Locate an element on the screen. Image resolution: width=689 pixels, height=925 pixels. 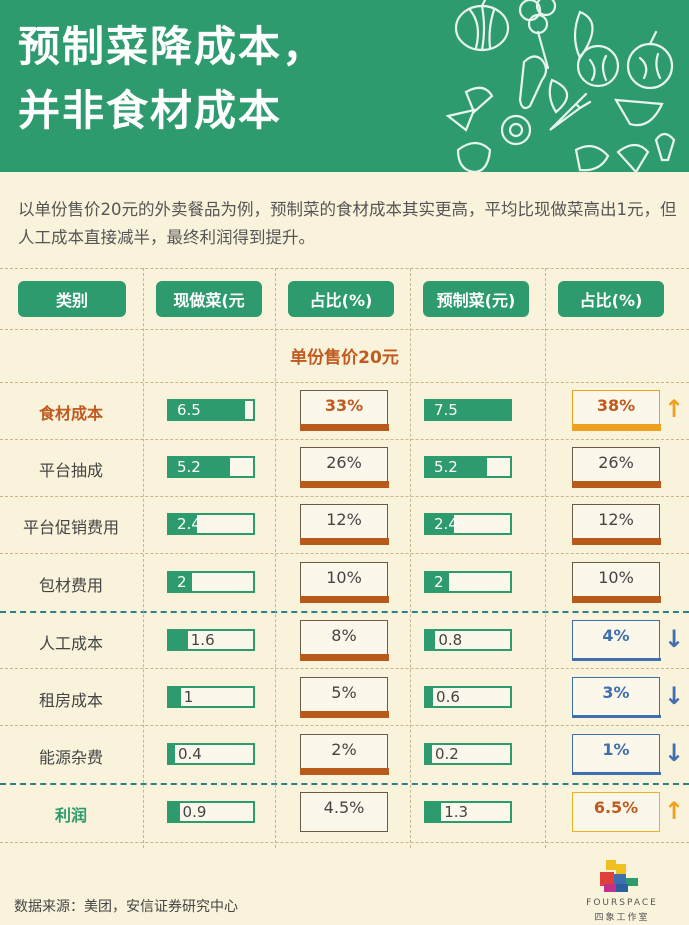
row-category: 包材费用 is located at coordinates (70, 585).